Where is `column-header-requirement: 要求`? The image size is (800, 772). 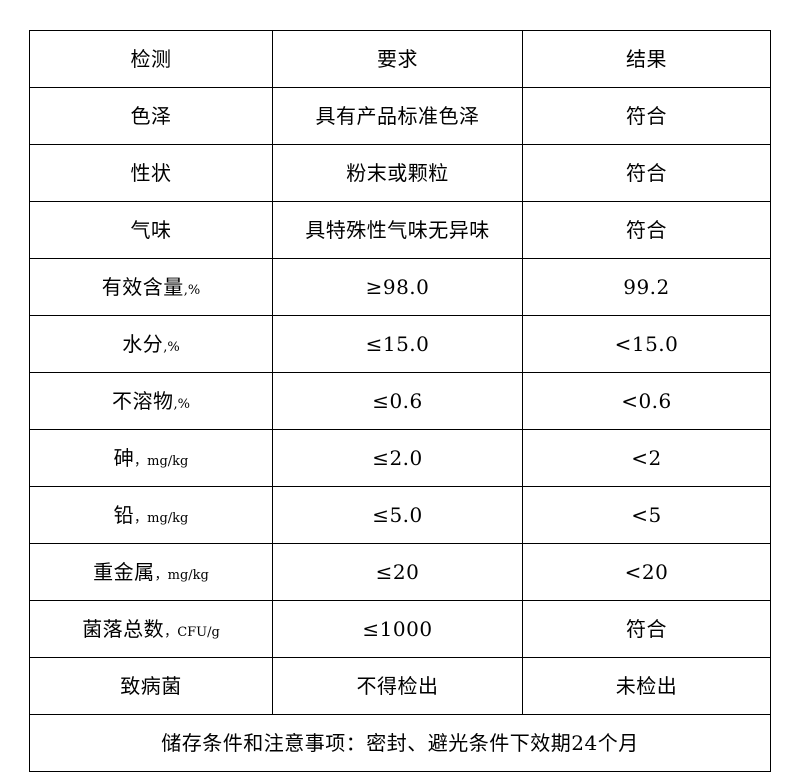
column-header-requirement: 要求 is located at coordinates (397, 59).